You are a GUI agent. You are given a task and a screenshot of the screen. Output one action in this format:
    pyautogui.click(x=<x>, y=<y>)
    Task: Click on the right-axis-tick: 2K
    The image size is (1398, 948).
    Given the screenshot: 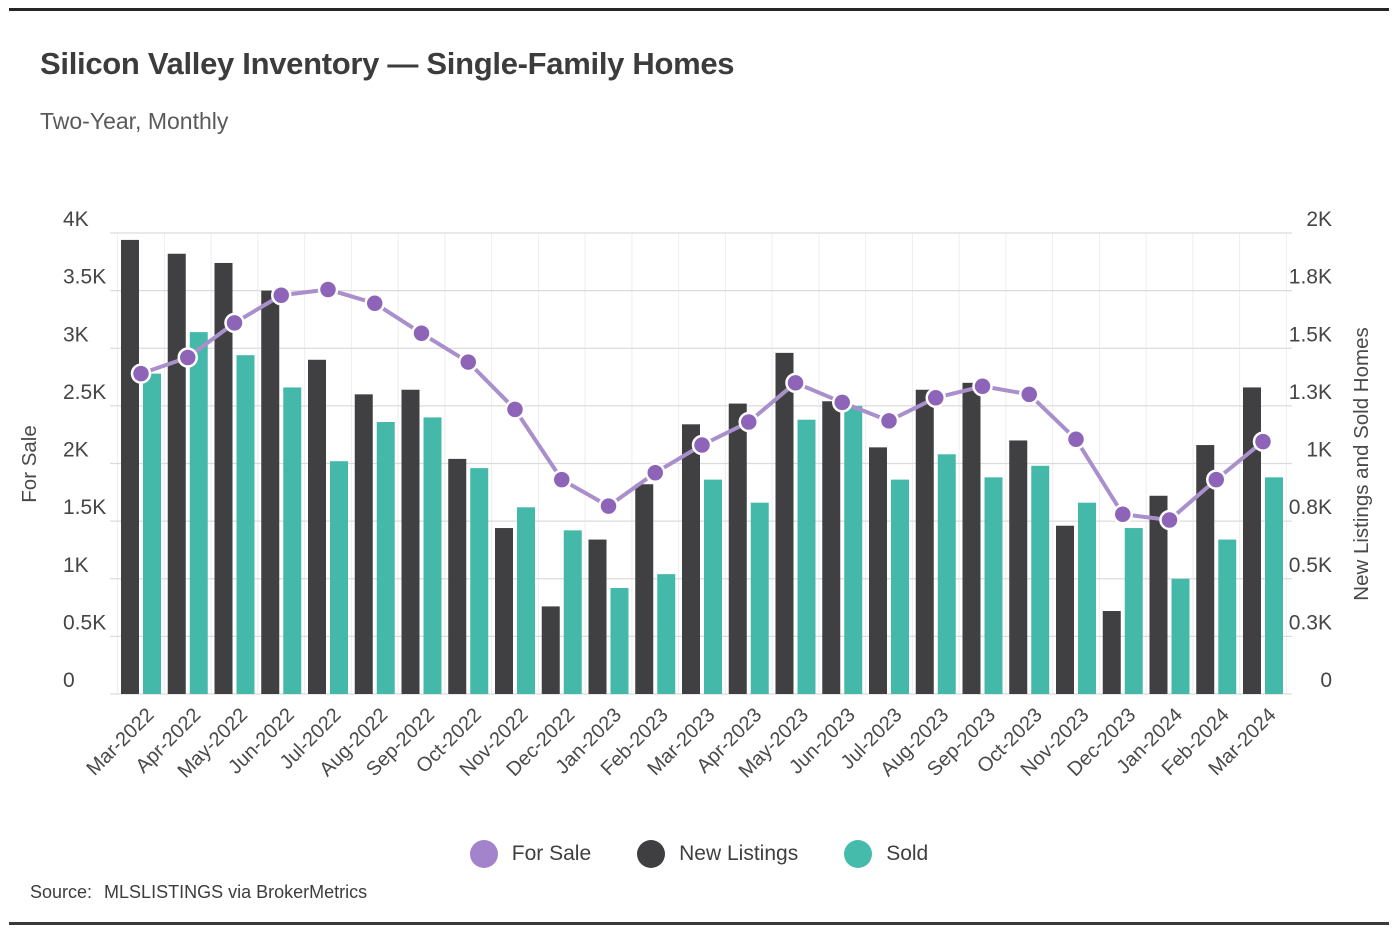 What is the action you would take?
    pyautogui.click(x=1319, y=219)
    